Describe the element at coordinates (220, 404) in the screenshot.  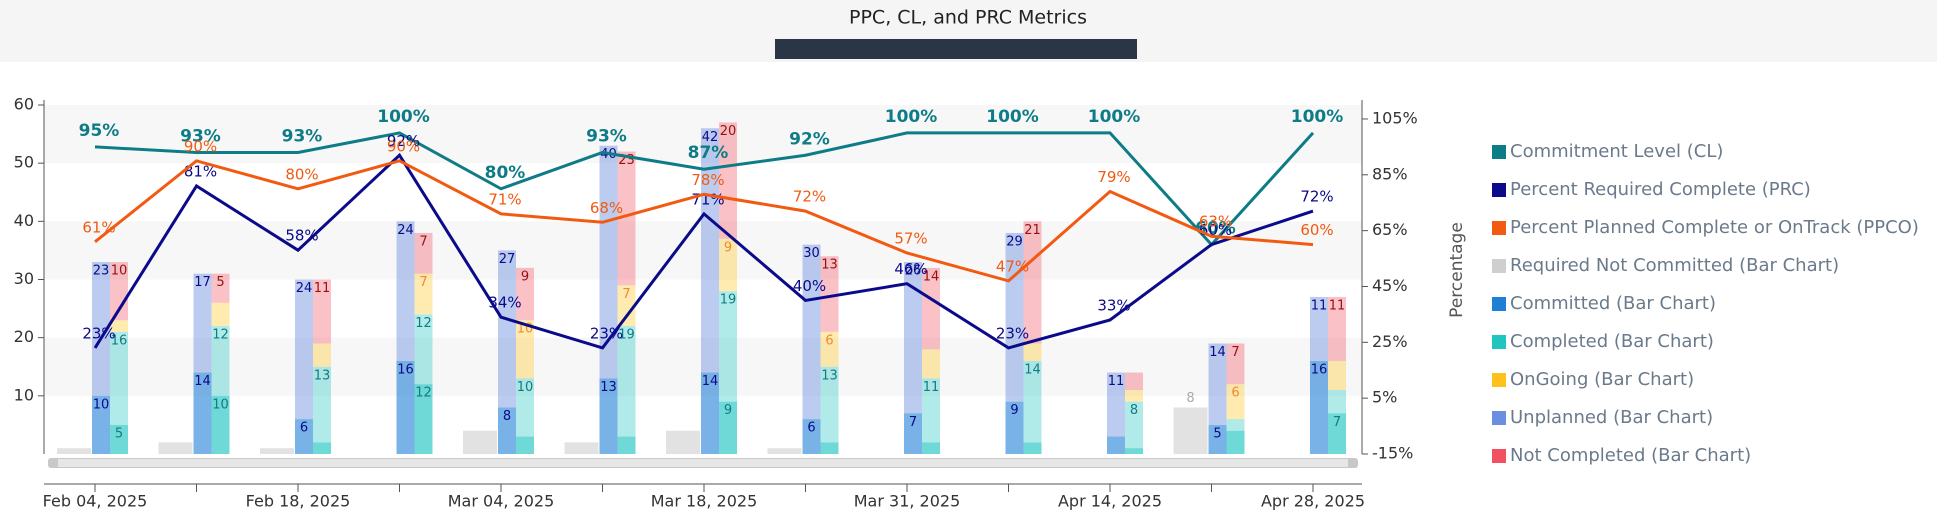
I see `bar-value-label: 10` at that location.